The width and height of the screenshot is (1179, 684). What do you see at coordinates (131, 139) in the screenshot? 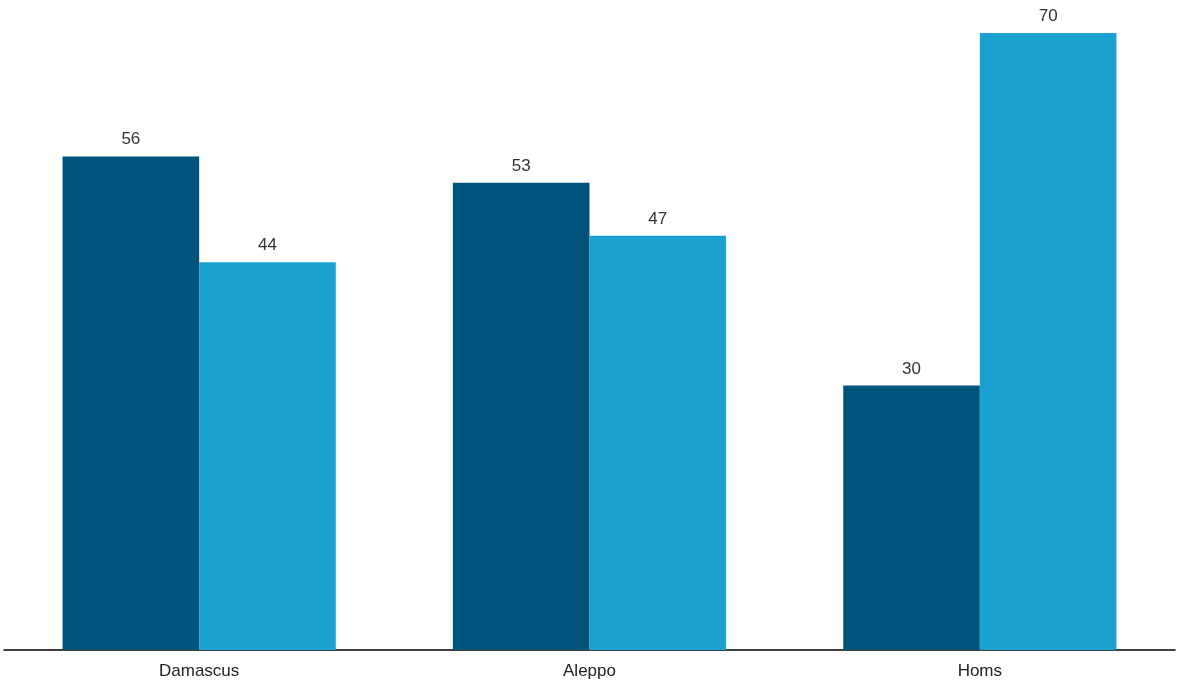
I see `data-label: 56` at bounding box center [131, 139].